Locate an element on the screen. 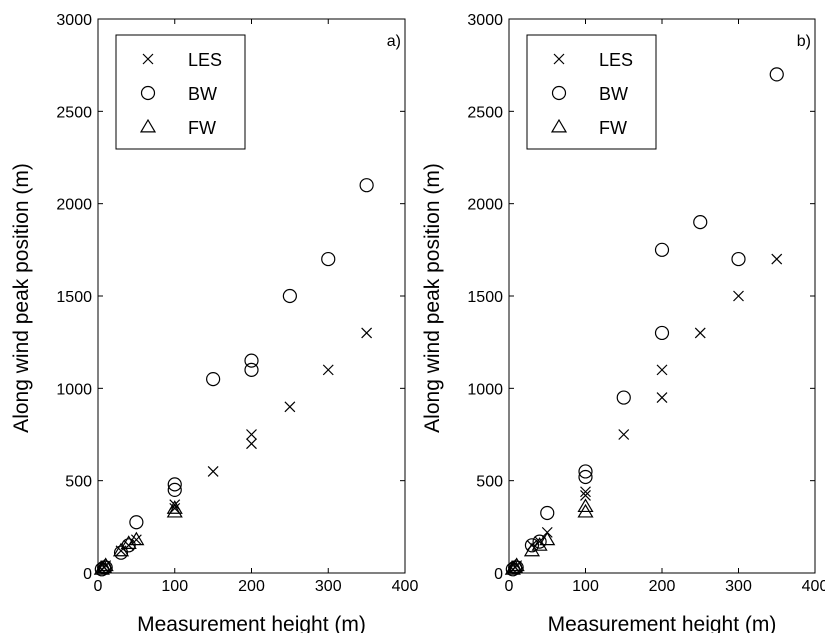  series-fw is located at coordinates (549, 536).